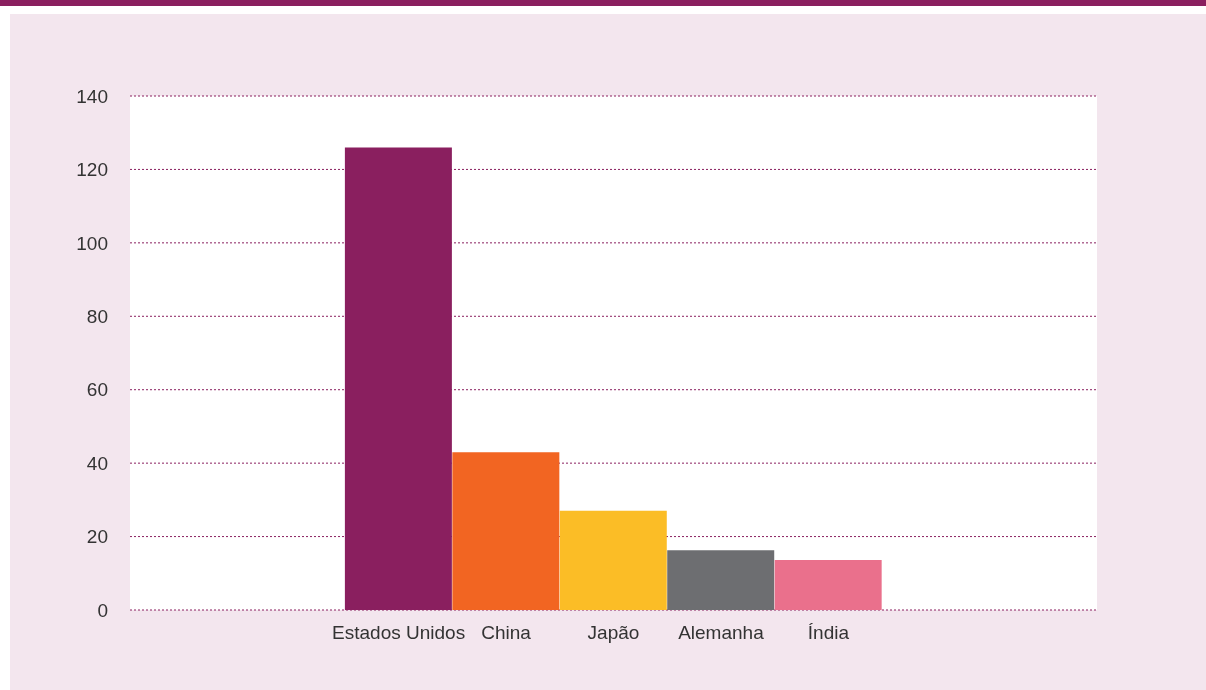  I want to click on x-tick-label: Estados Unidos, so click(399, 633).